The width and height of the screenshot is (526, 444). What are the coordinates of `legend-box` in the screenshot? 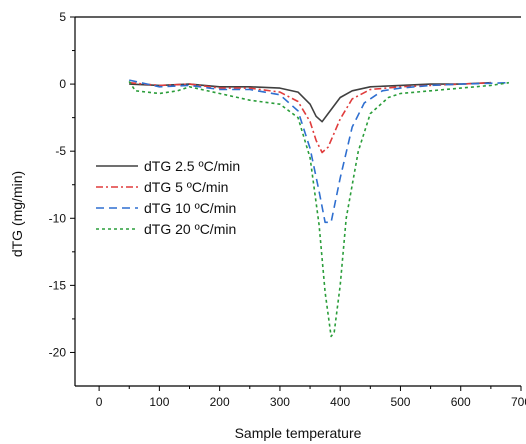 It's located at (186, 199).